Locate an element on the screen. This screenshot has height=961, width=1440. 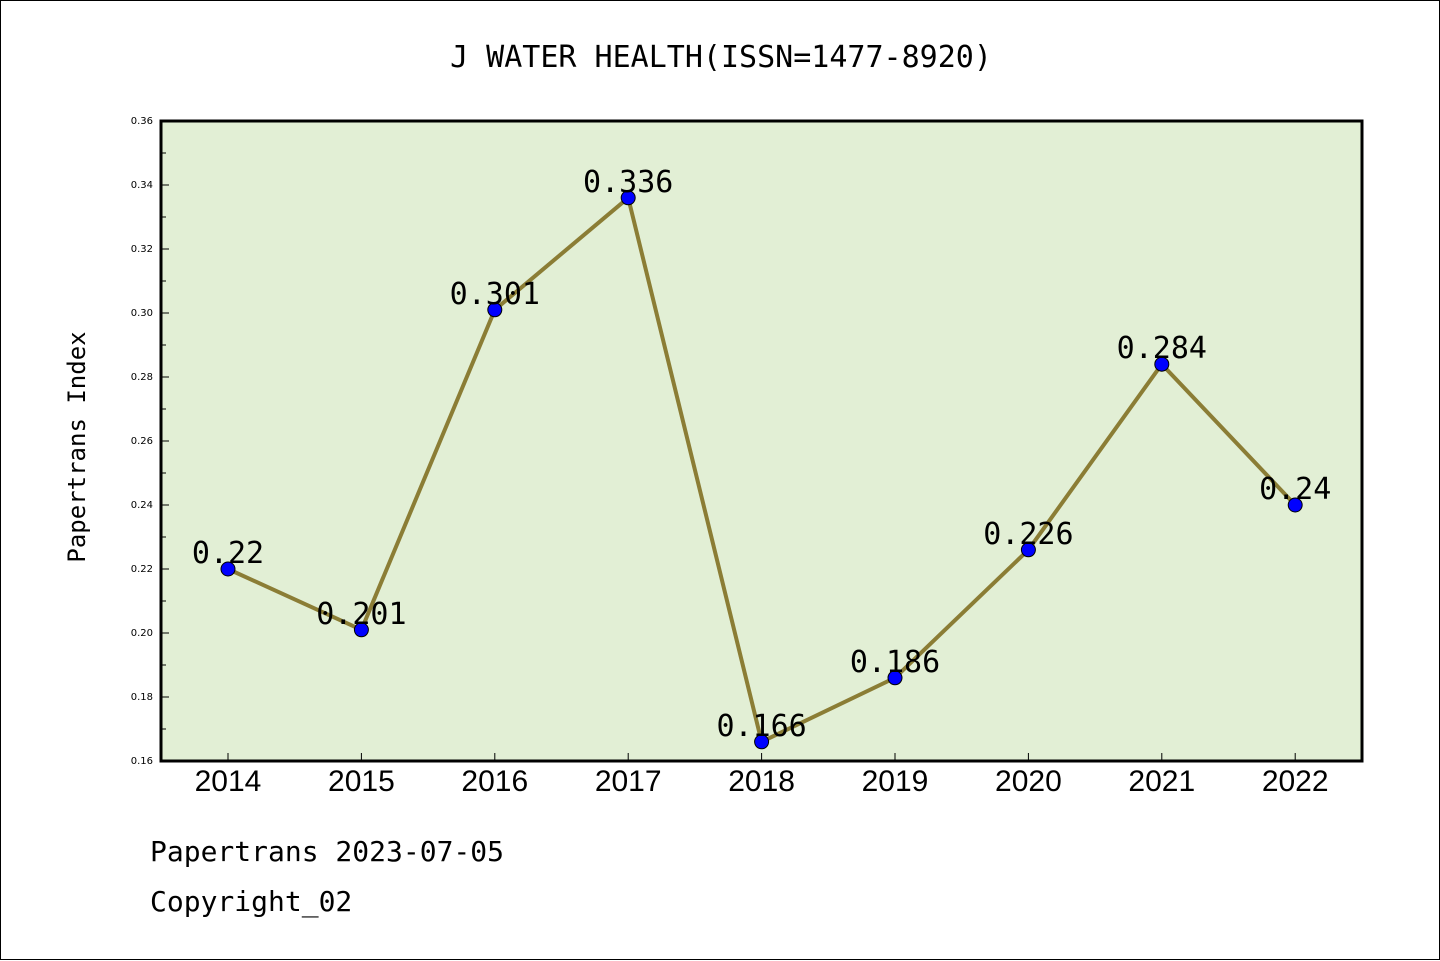
y-tick-label: 0.22 is located at coordinates (142, 569).